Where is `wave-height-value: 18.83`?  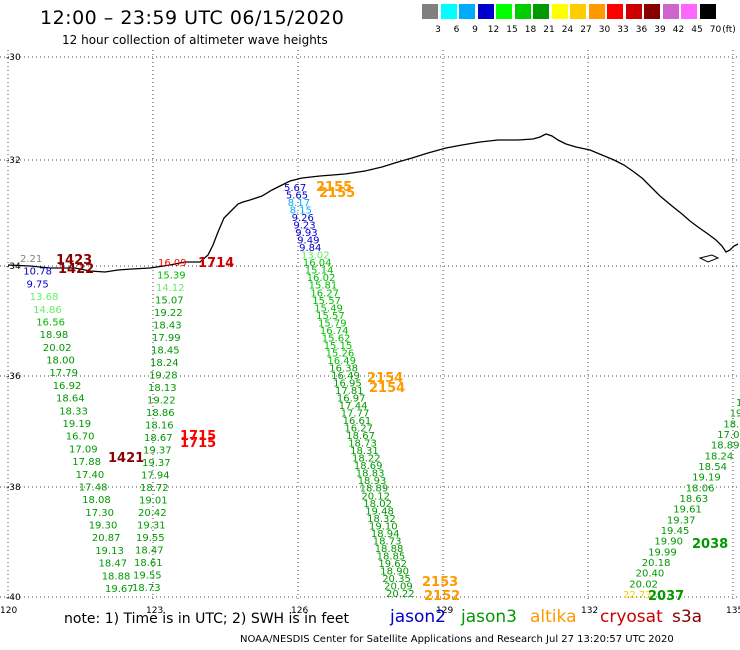
wave-height-value: 18.83 is located at coordinates (370, 474).